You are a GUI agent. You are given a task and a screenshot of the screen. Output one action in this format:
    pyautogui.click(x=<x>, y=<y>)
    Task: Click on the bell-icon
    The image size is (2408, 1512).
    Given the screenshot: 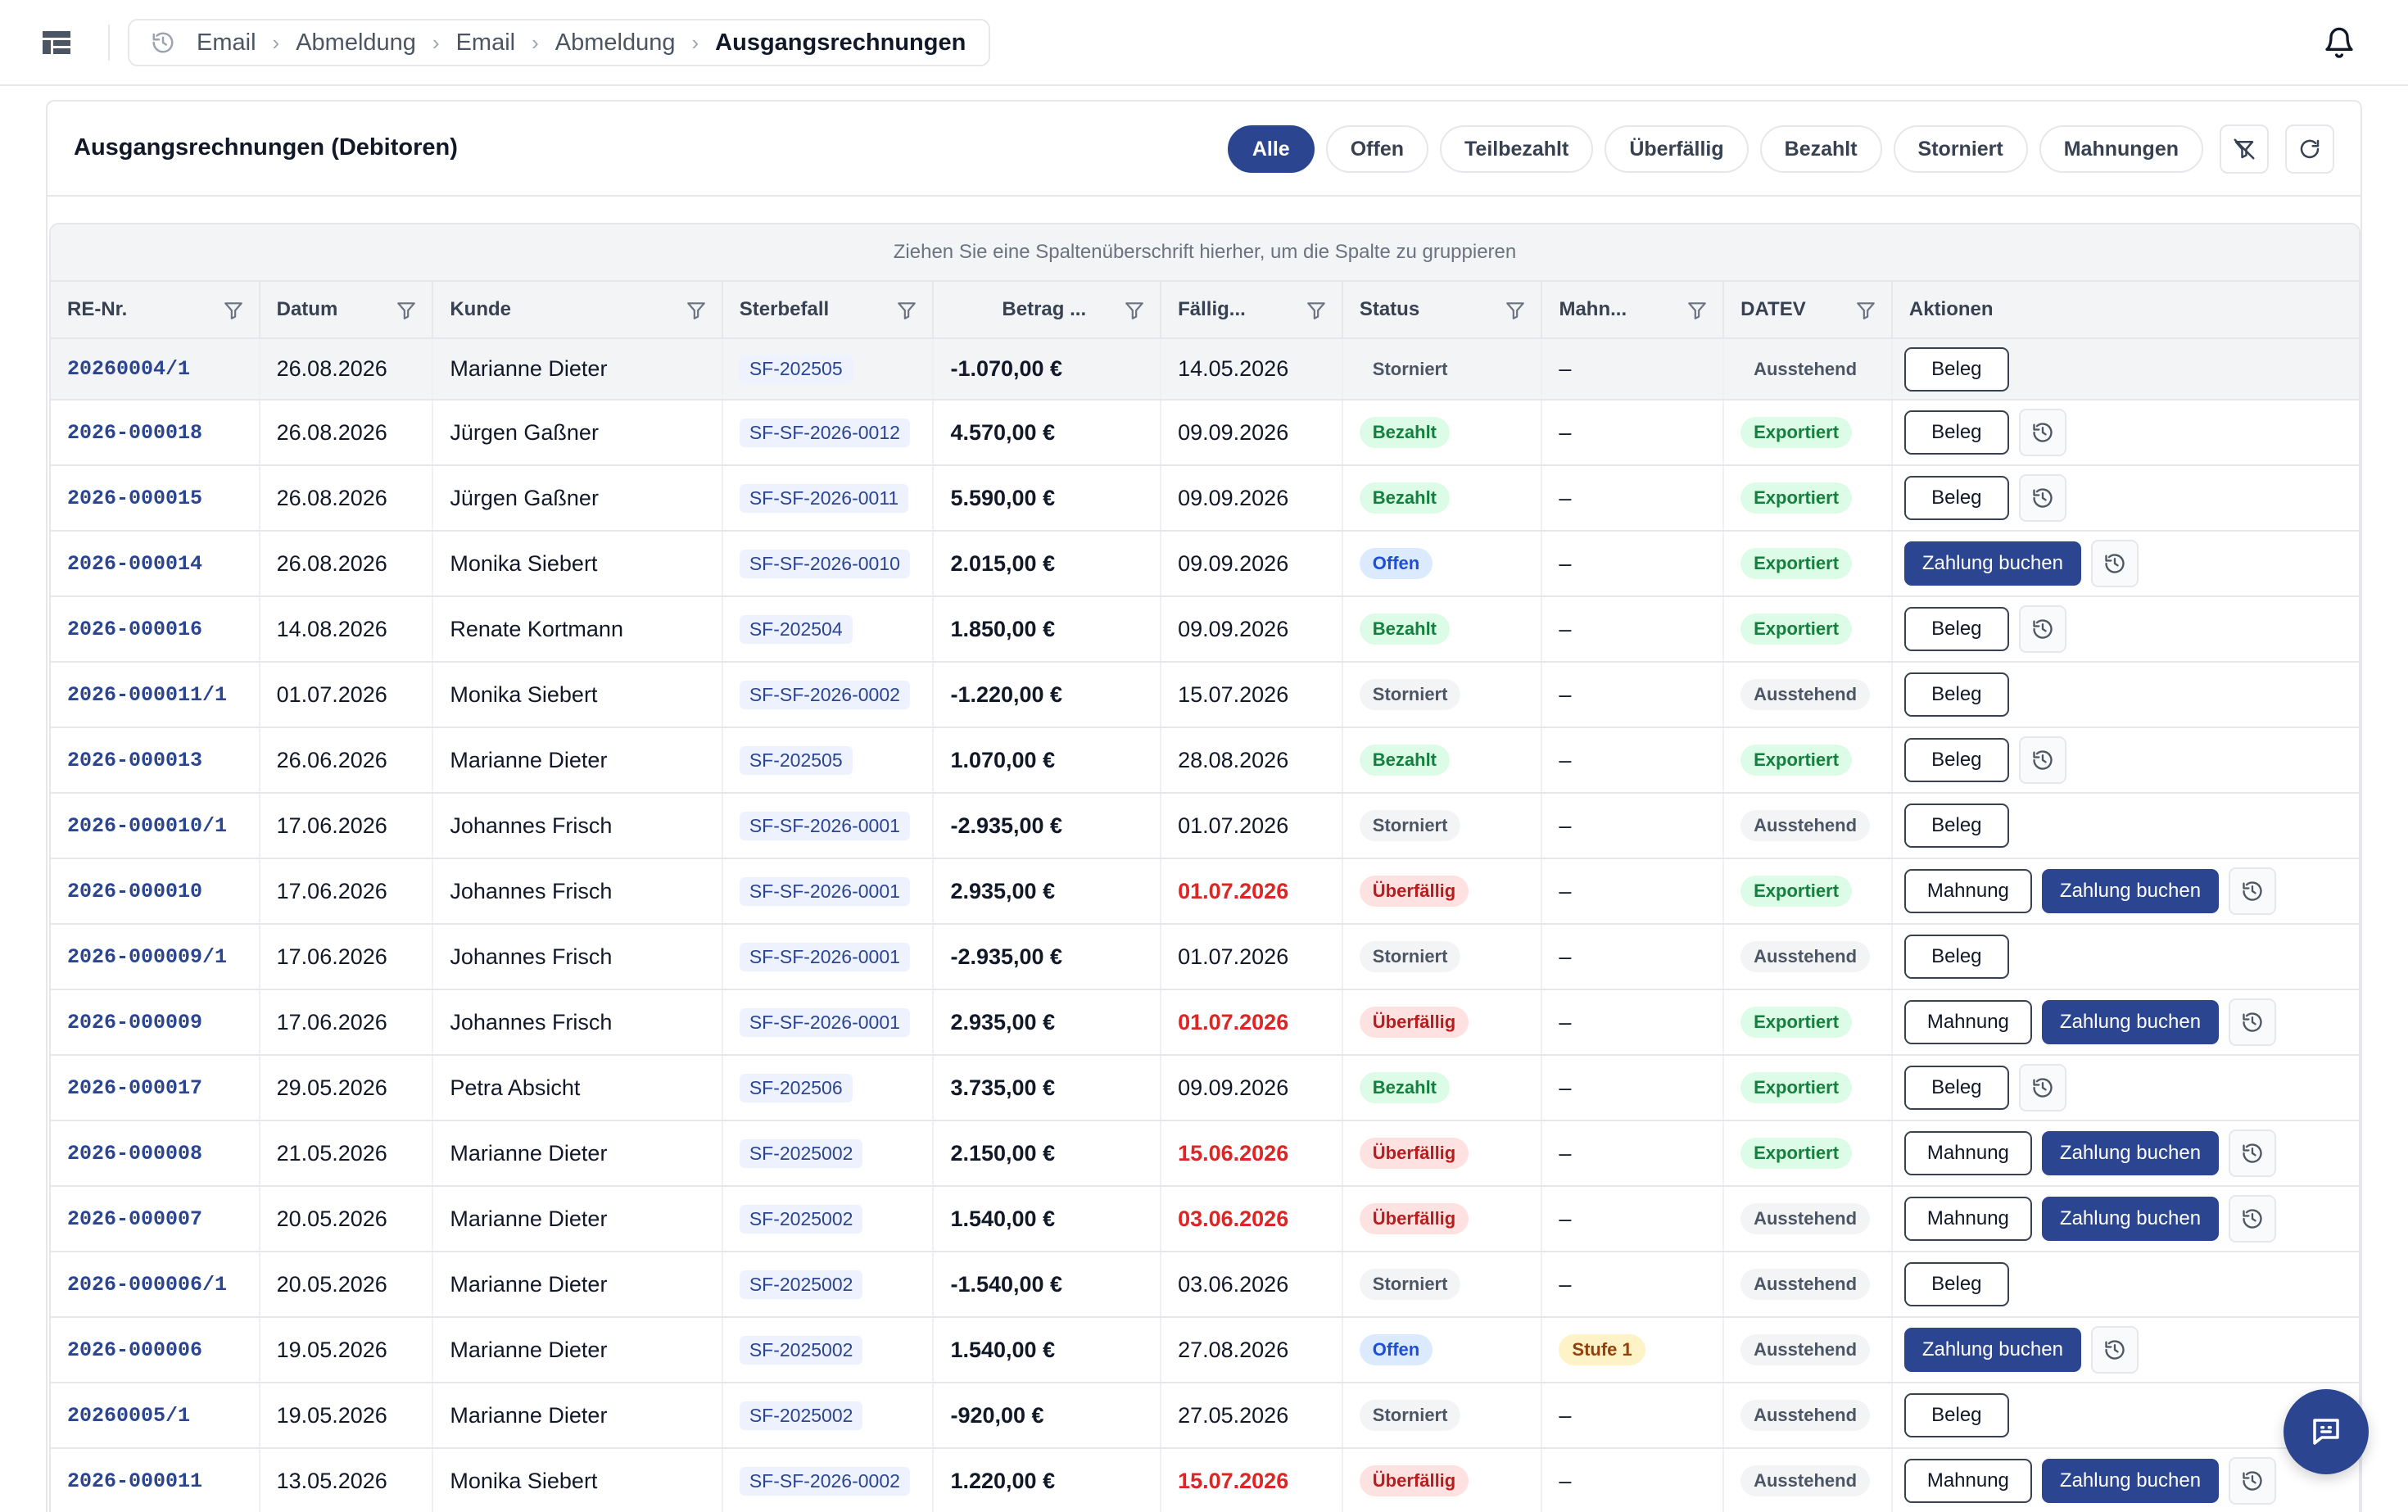 What is the action you would take?
    pyautogui.click(x=2339, y=43)
    